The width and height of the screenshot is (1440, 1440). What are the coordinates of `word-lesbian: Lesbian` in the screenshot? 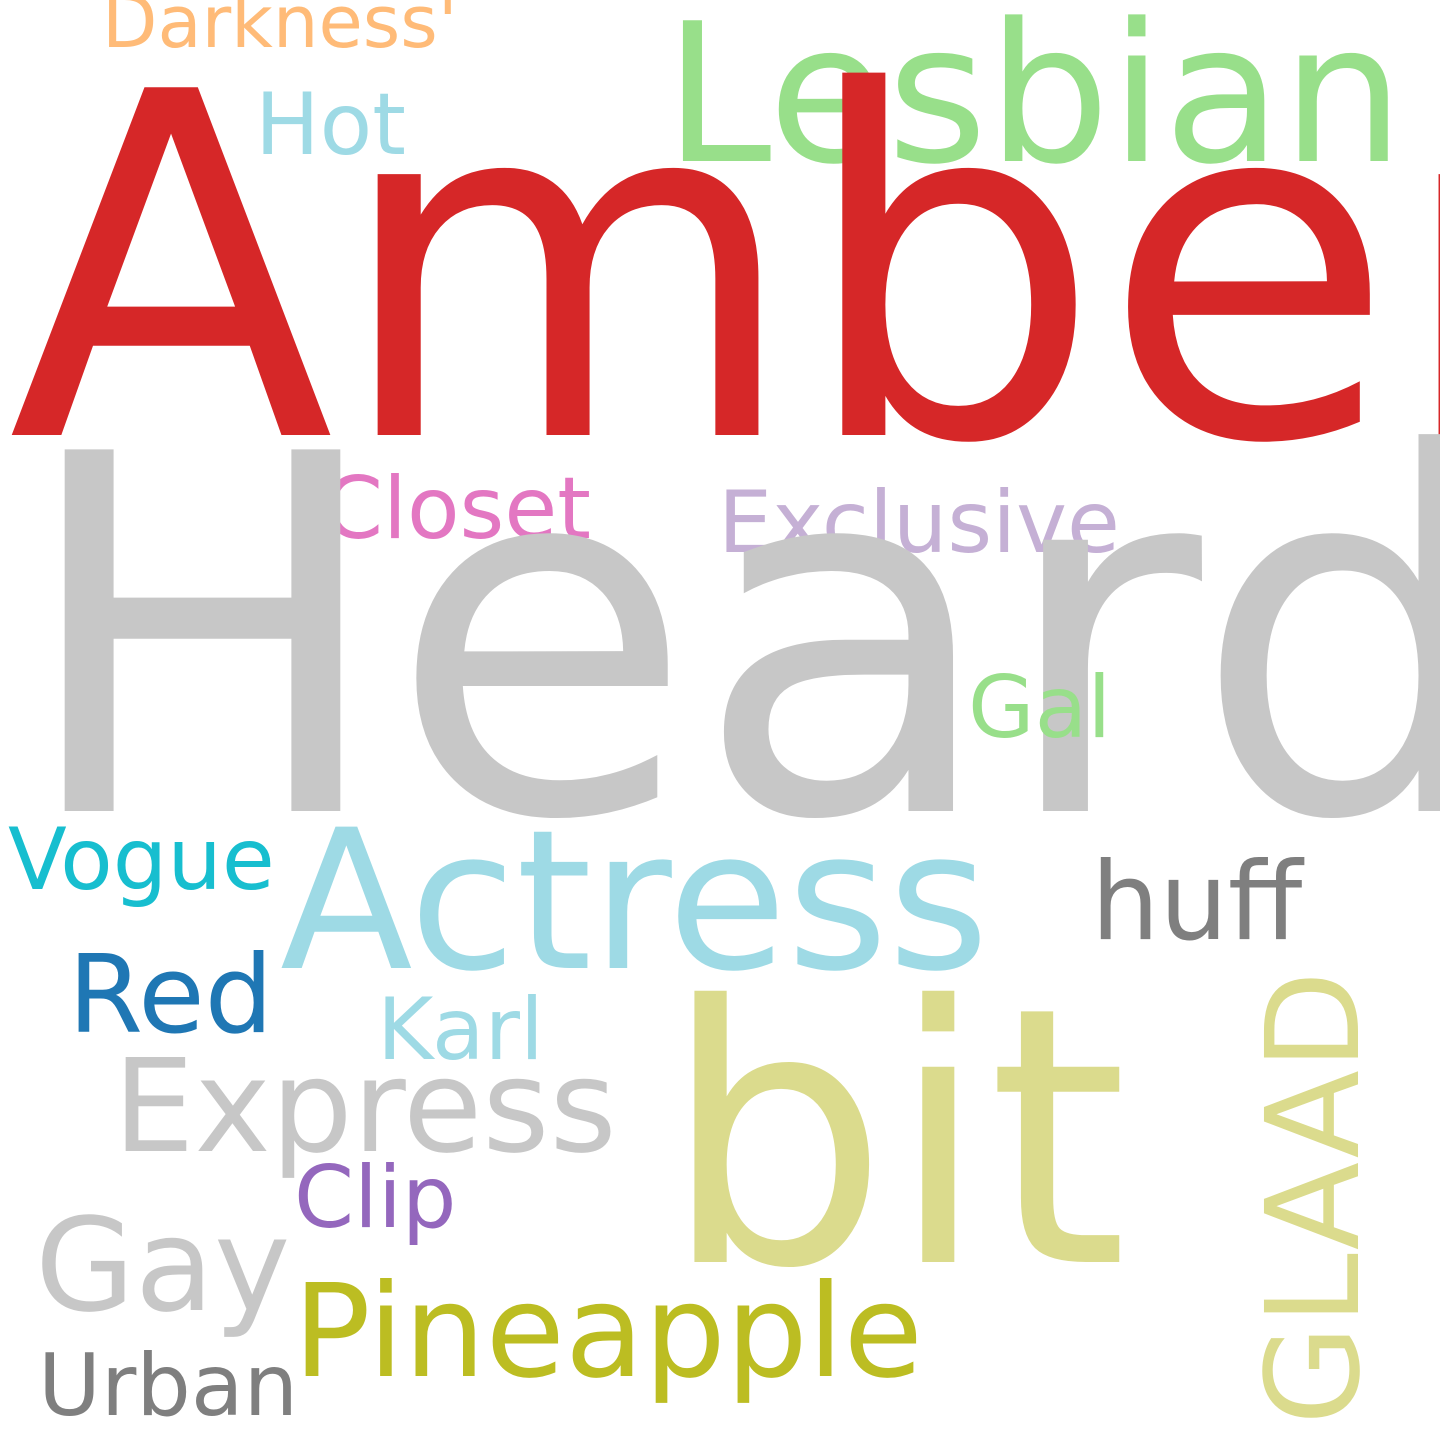 It's located at (1034, 103).